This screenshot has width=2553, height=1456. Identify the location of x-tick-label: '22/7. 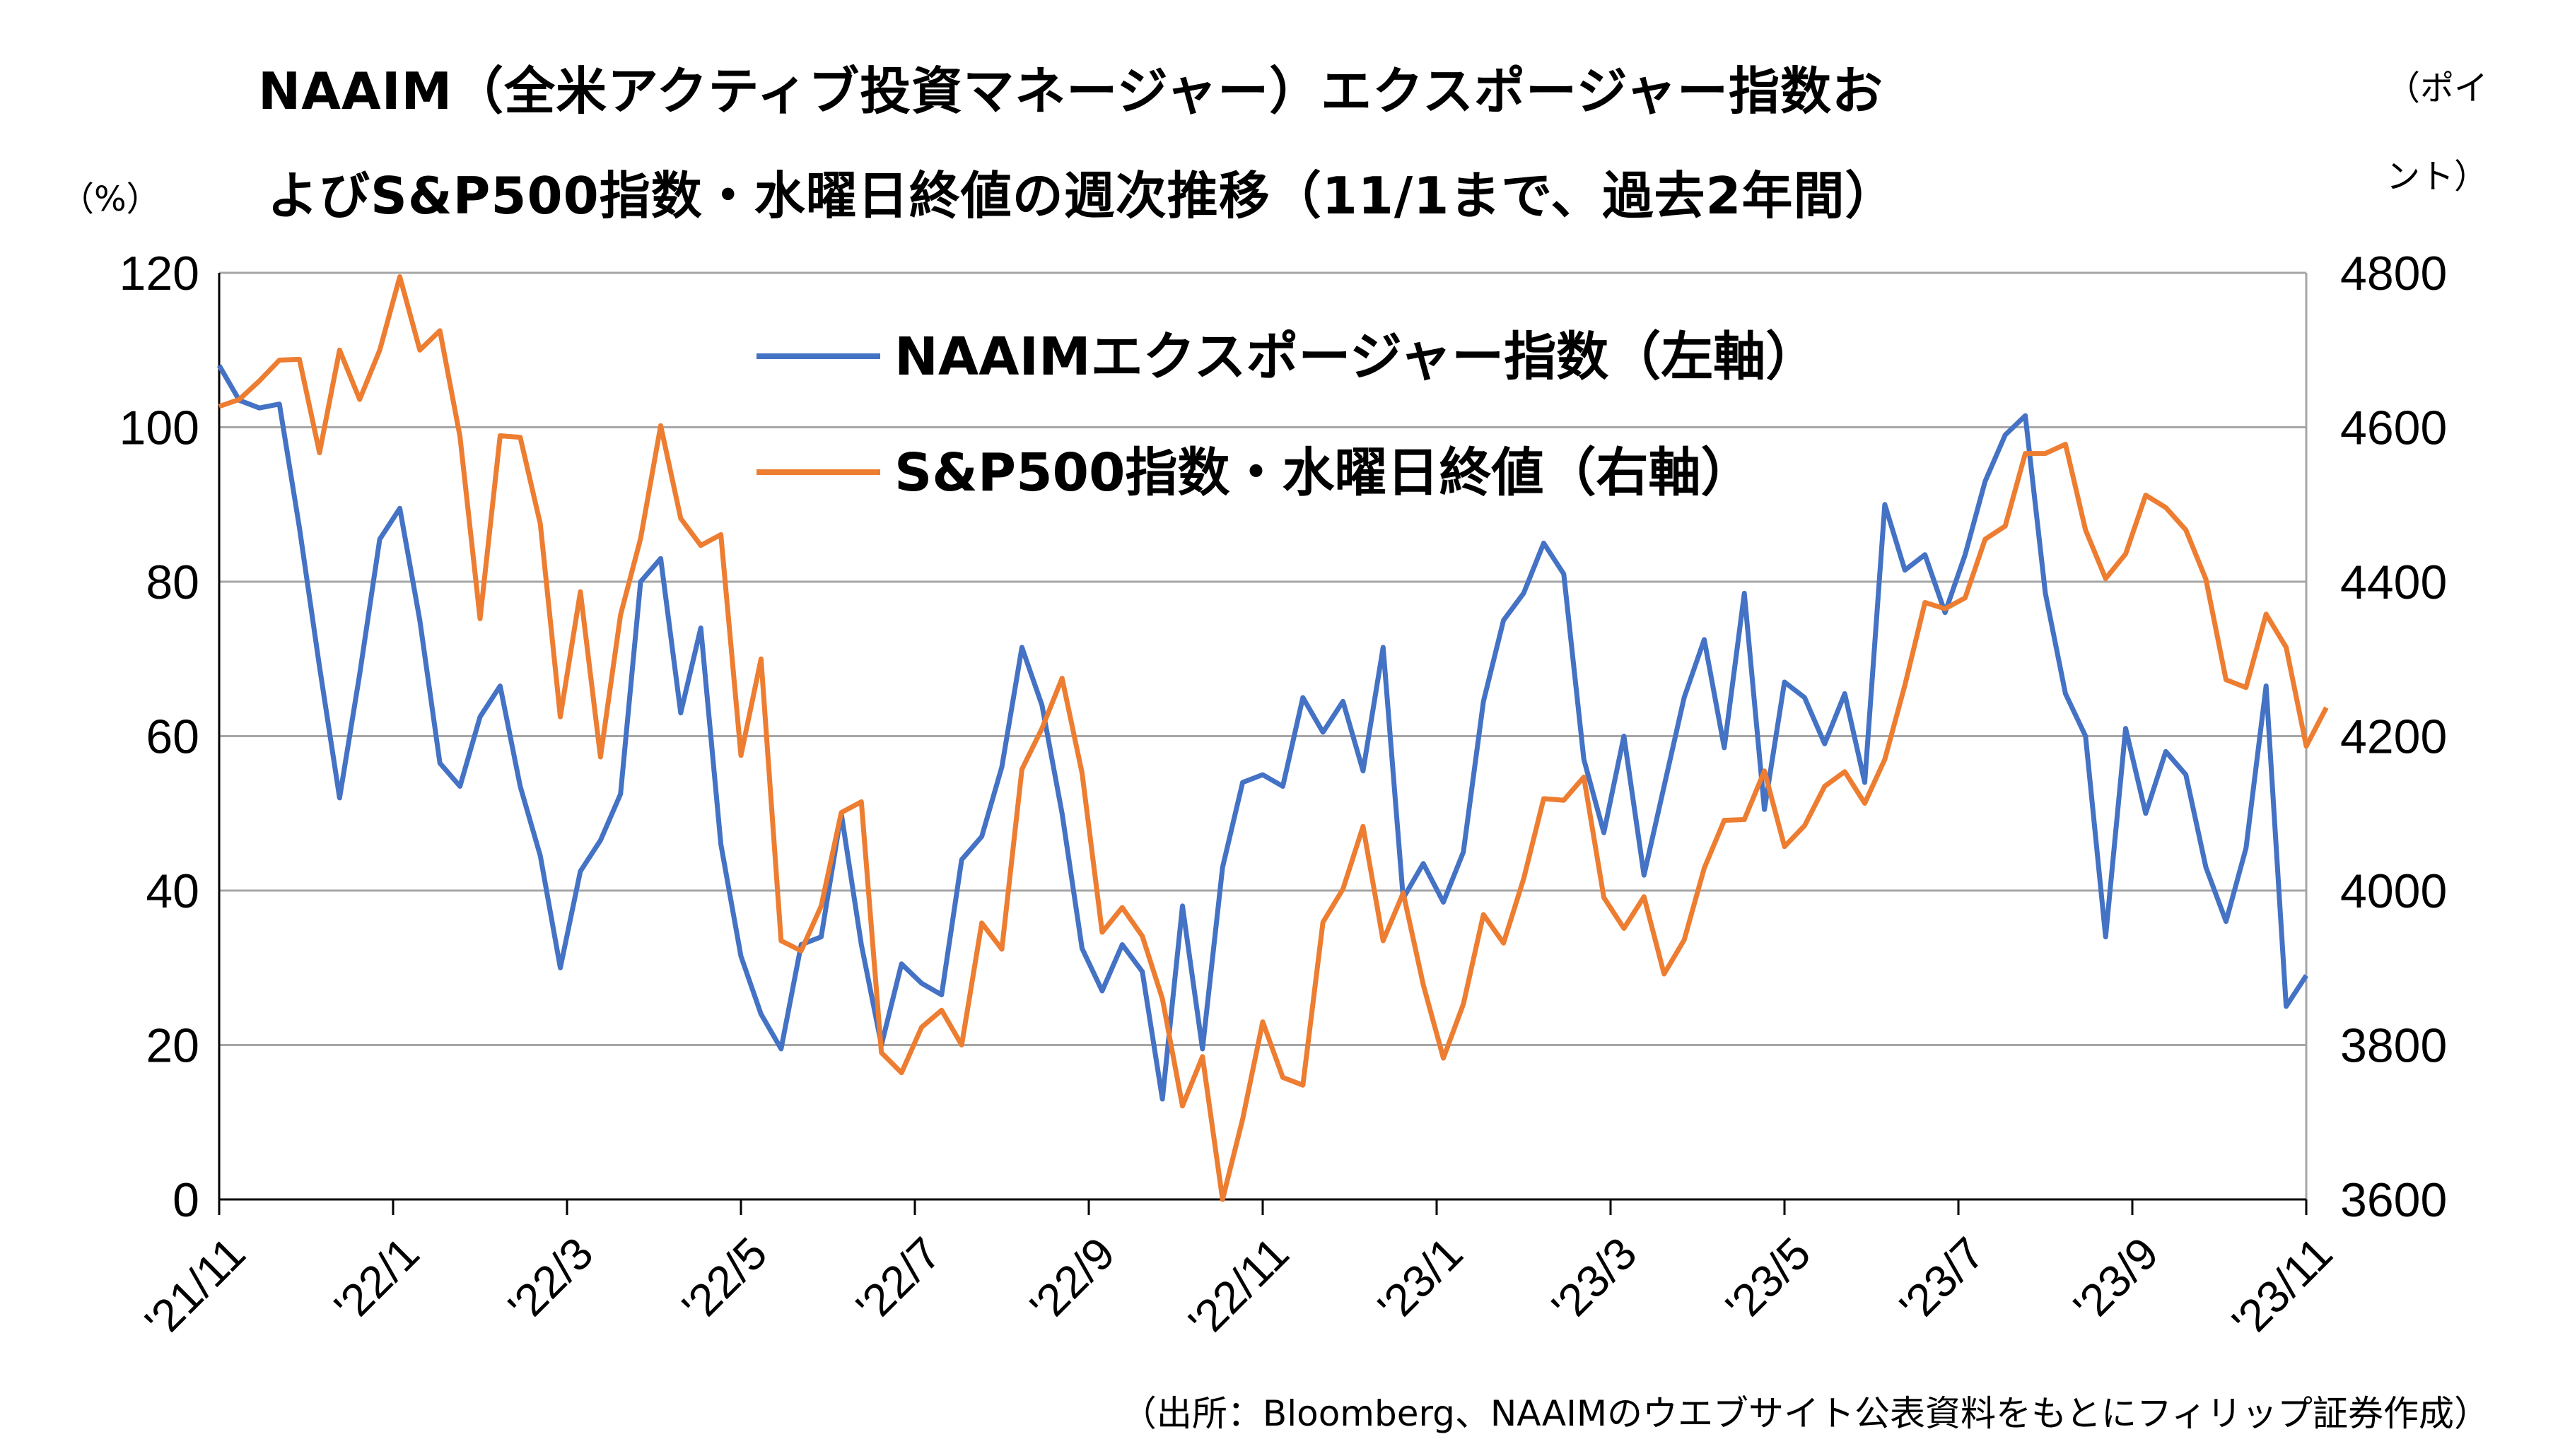
(898, 1280).